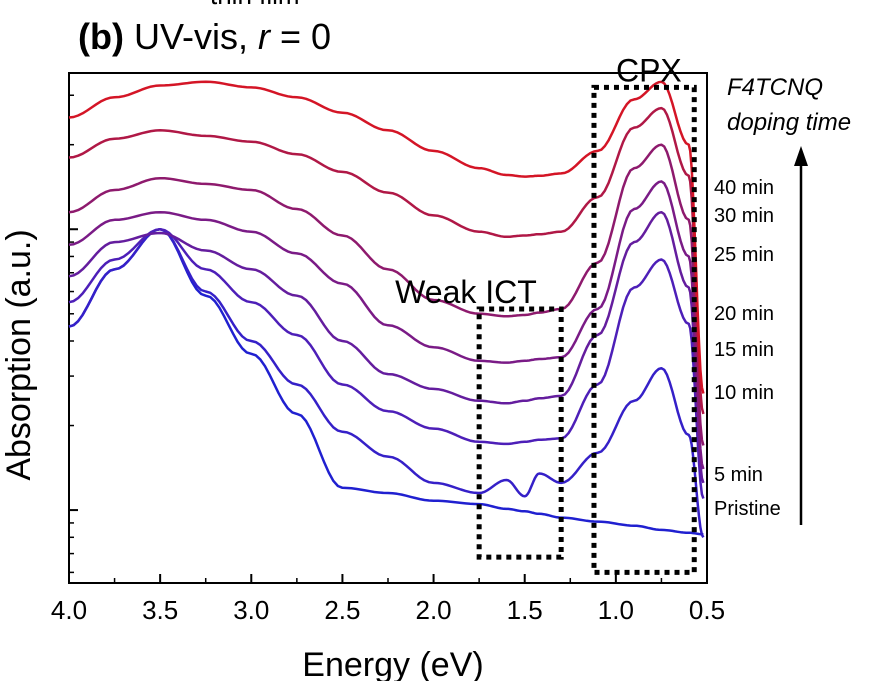 This screenshot has width=885, height=681. I want to click on series-label: 15 min, so click(744, 350).